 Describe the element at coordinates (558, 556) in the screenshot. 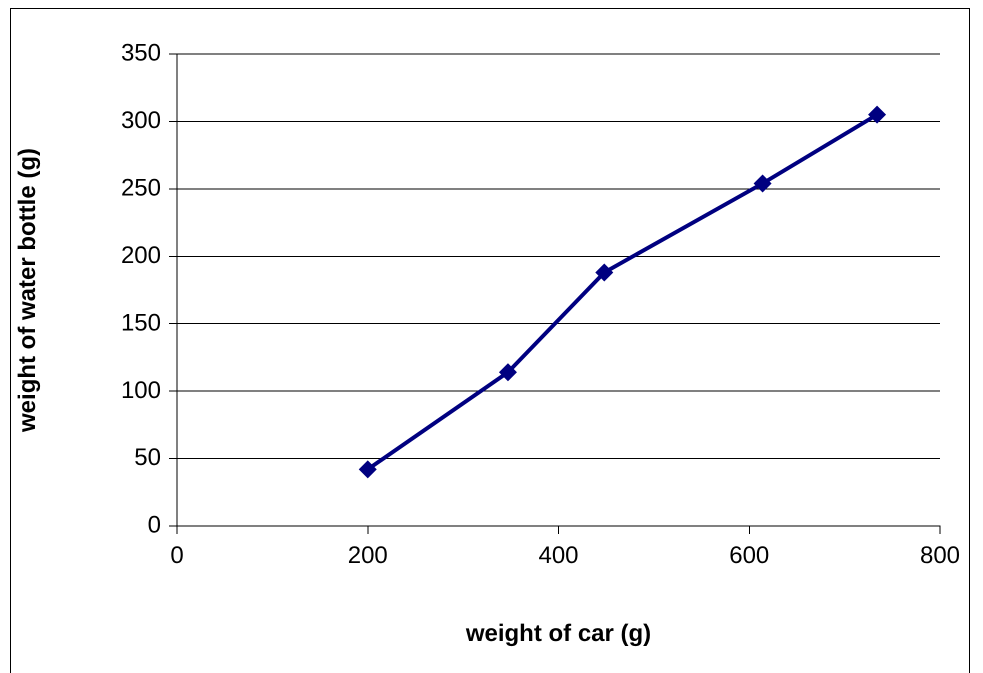

I see `x-tick-label: 400` at that location.